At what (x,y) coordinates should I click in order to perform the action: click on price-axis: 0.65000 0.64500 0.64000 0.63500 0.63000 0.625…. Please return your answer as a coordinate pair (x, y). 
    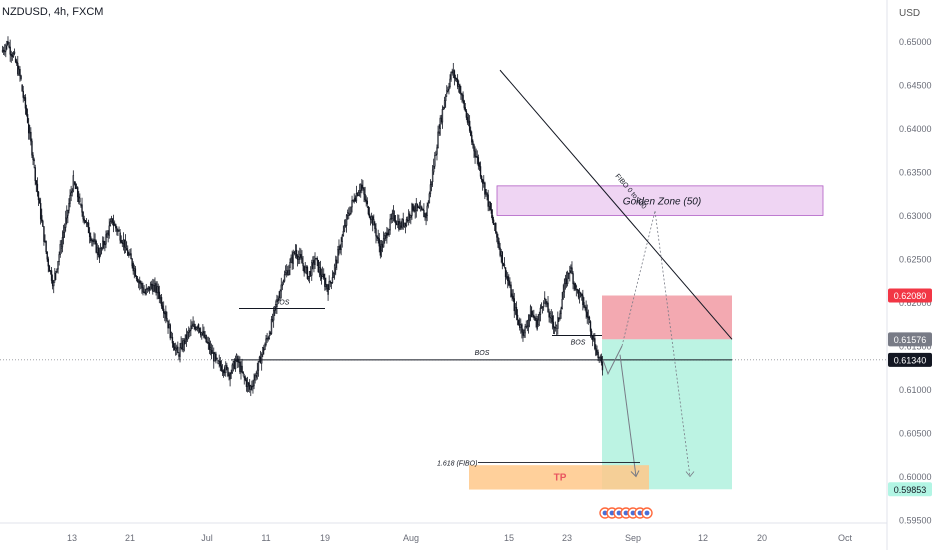
    Looking at the image, I should click on (915, 281).